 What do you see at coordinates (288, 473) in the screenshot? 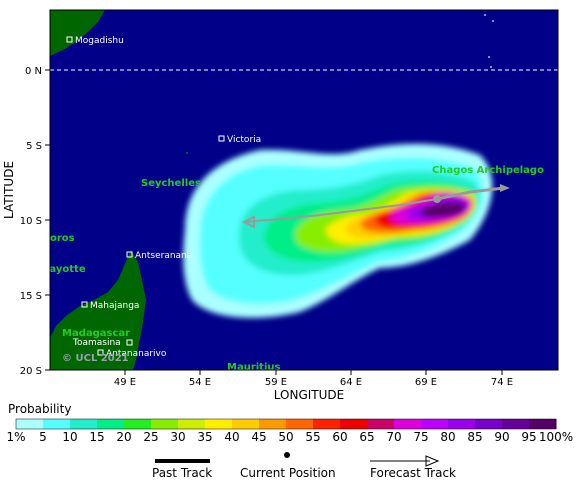
I see `legend-current-position-label: Current Position` at bounding box center [288, 473].